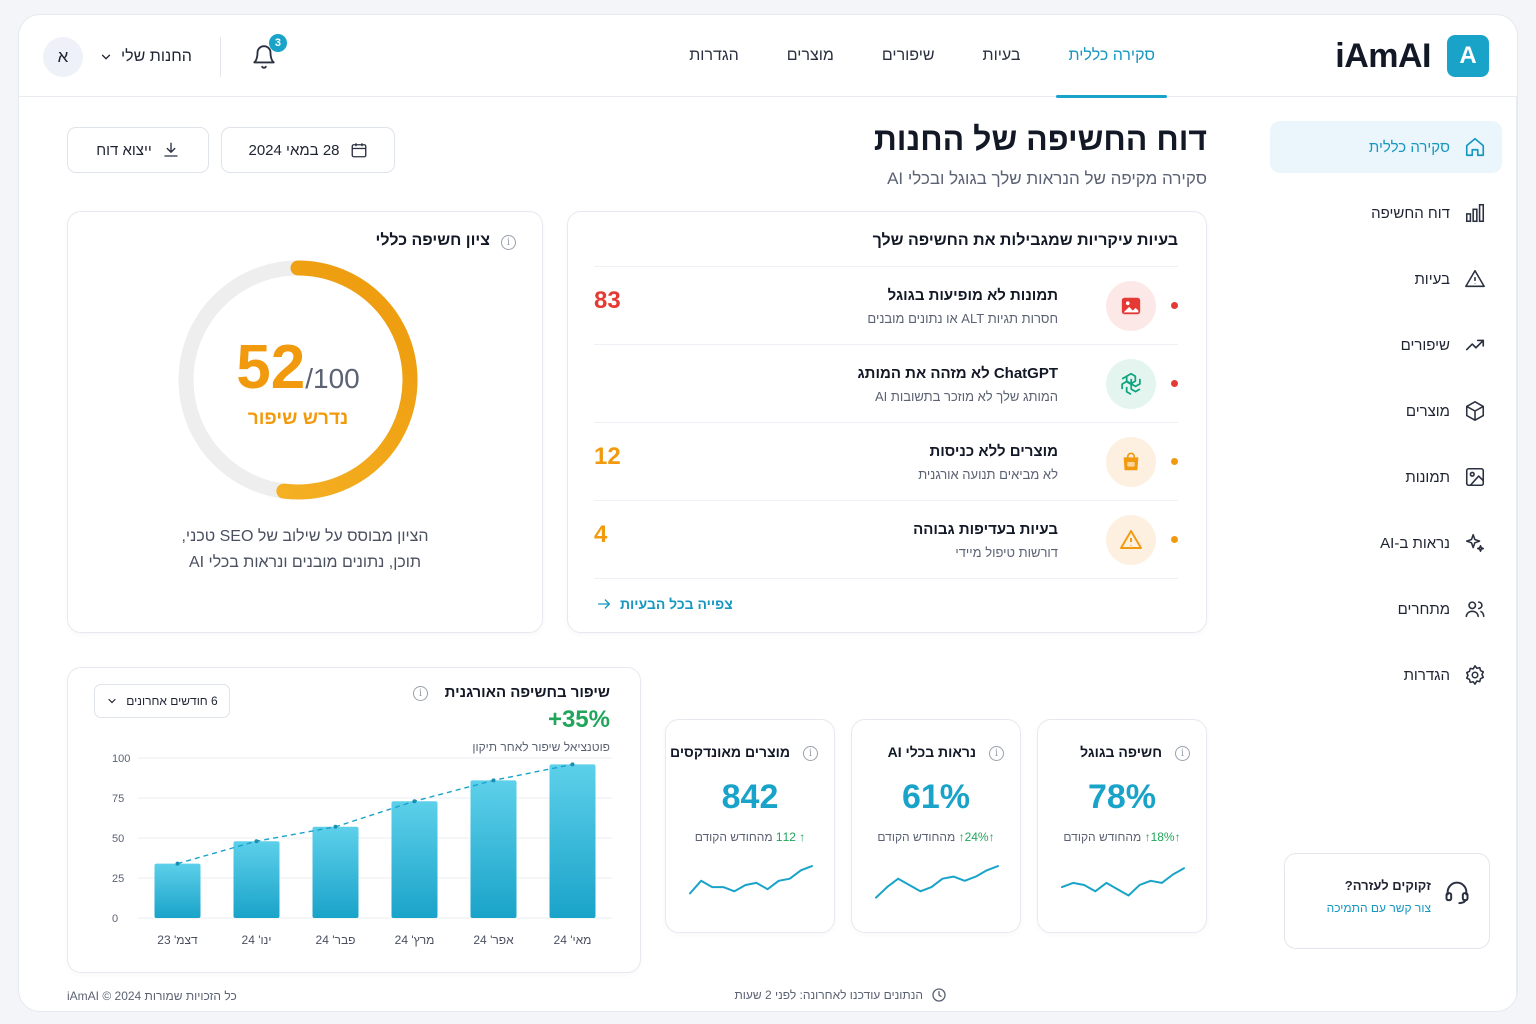  Describe the element at coordinates (1386, 279) in the screenshot. I see `sidebar-item-issues: בעיות` at that location.